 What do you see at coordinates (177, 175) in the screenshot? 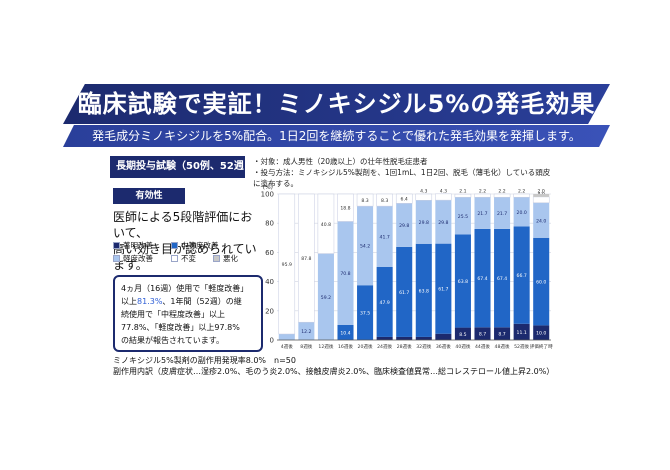
I see `study-label: 長期投与試験（50例、52週間）` at bounding box center [177, 175].